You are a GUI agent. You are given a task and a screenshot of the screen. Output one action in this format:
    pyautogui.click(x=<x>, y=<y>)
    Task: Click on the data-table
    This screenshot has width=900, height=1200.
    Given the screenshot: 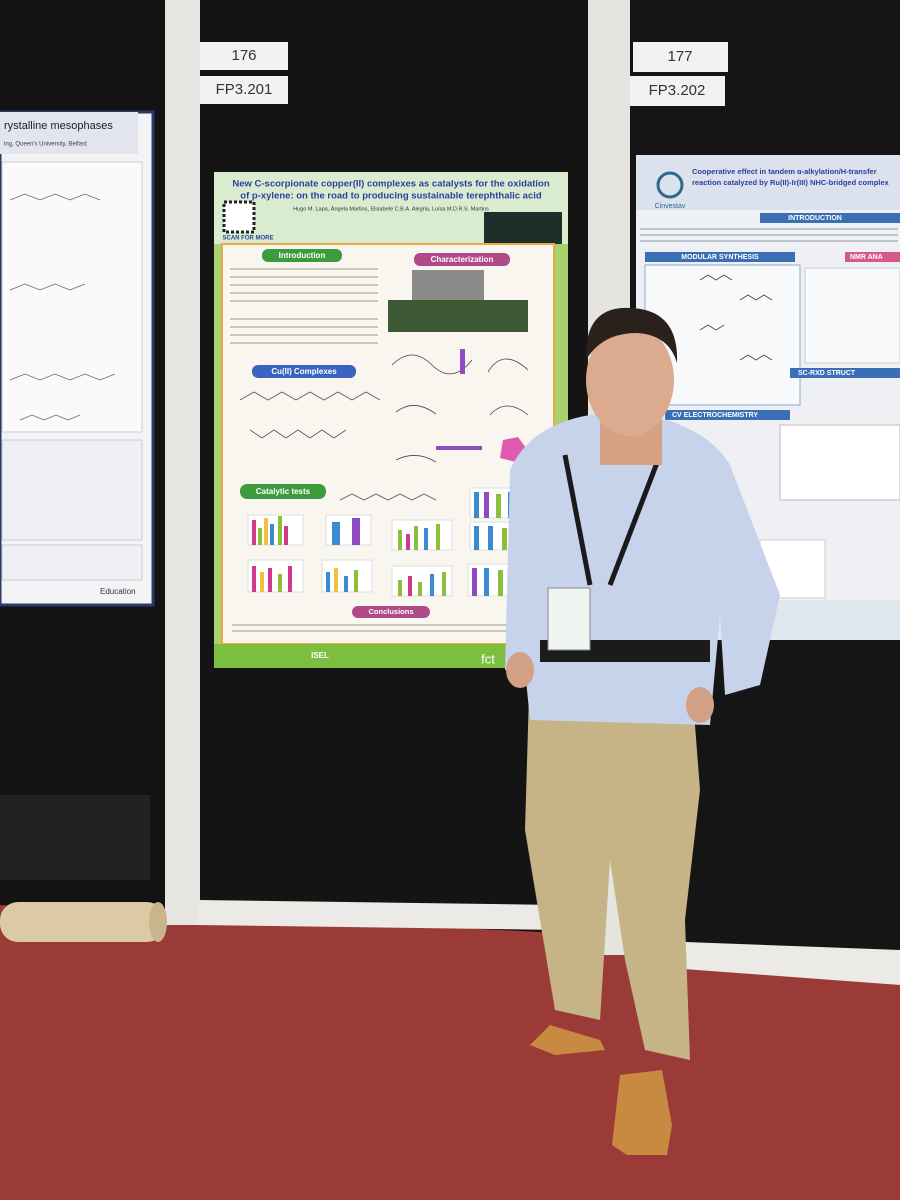 What is the action you would take?
    pyautogui.click(x=839, y=462)
    